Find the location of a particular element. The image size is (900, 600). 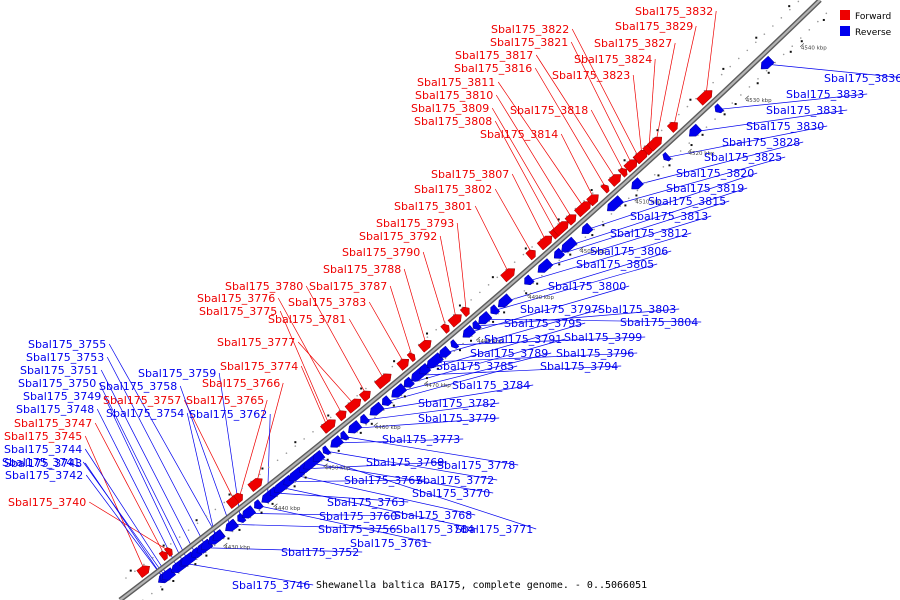

forward-gene-label: Sbal175_3823 is located at coordinates (591, 75).